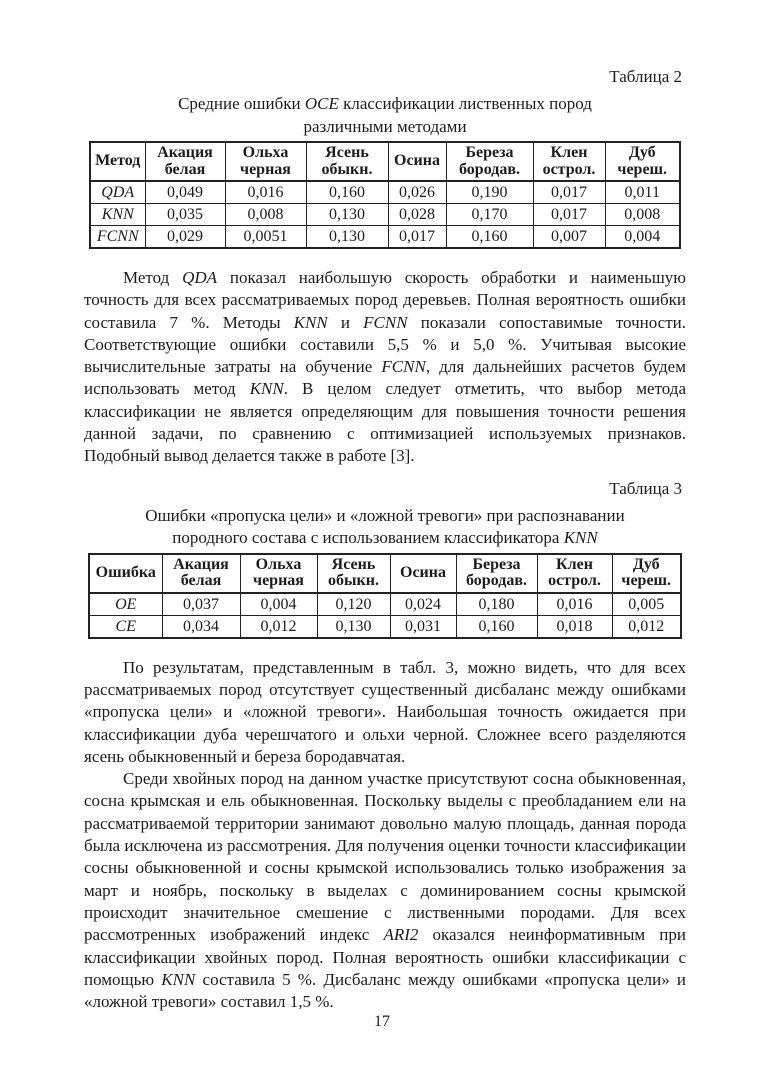  Describe the element at coordinates (642, 192) in the screenshot. I see `table-cell: 0,011` at that location.